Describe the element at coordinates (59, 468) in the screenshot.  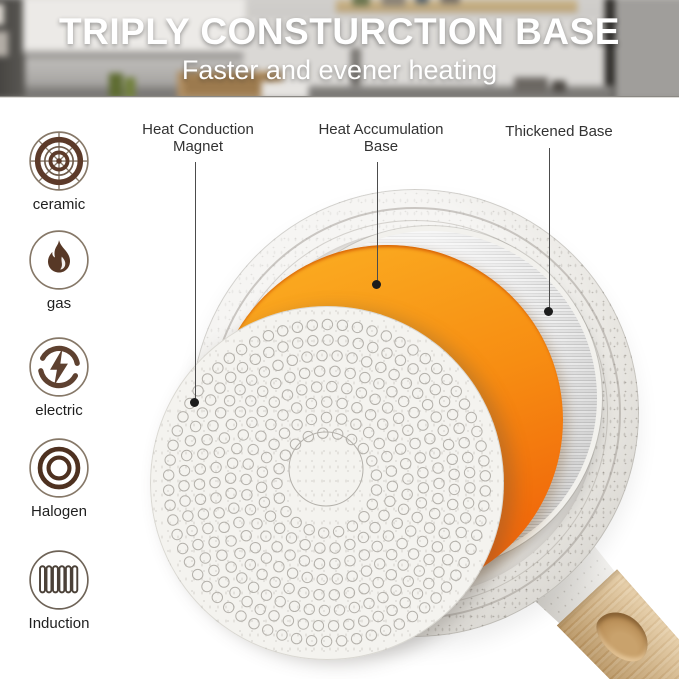
I see `halogen-rings-icon` at that location.